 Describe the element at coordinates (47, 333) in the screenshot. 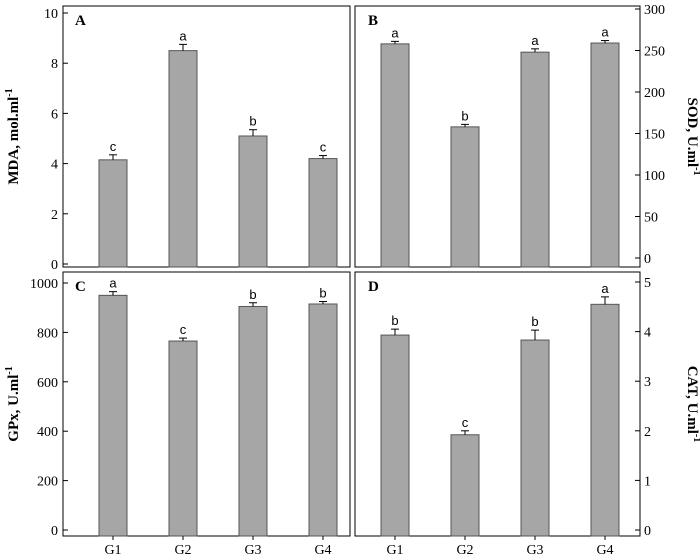

I see `y-tick-label: 800` at that location.